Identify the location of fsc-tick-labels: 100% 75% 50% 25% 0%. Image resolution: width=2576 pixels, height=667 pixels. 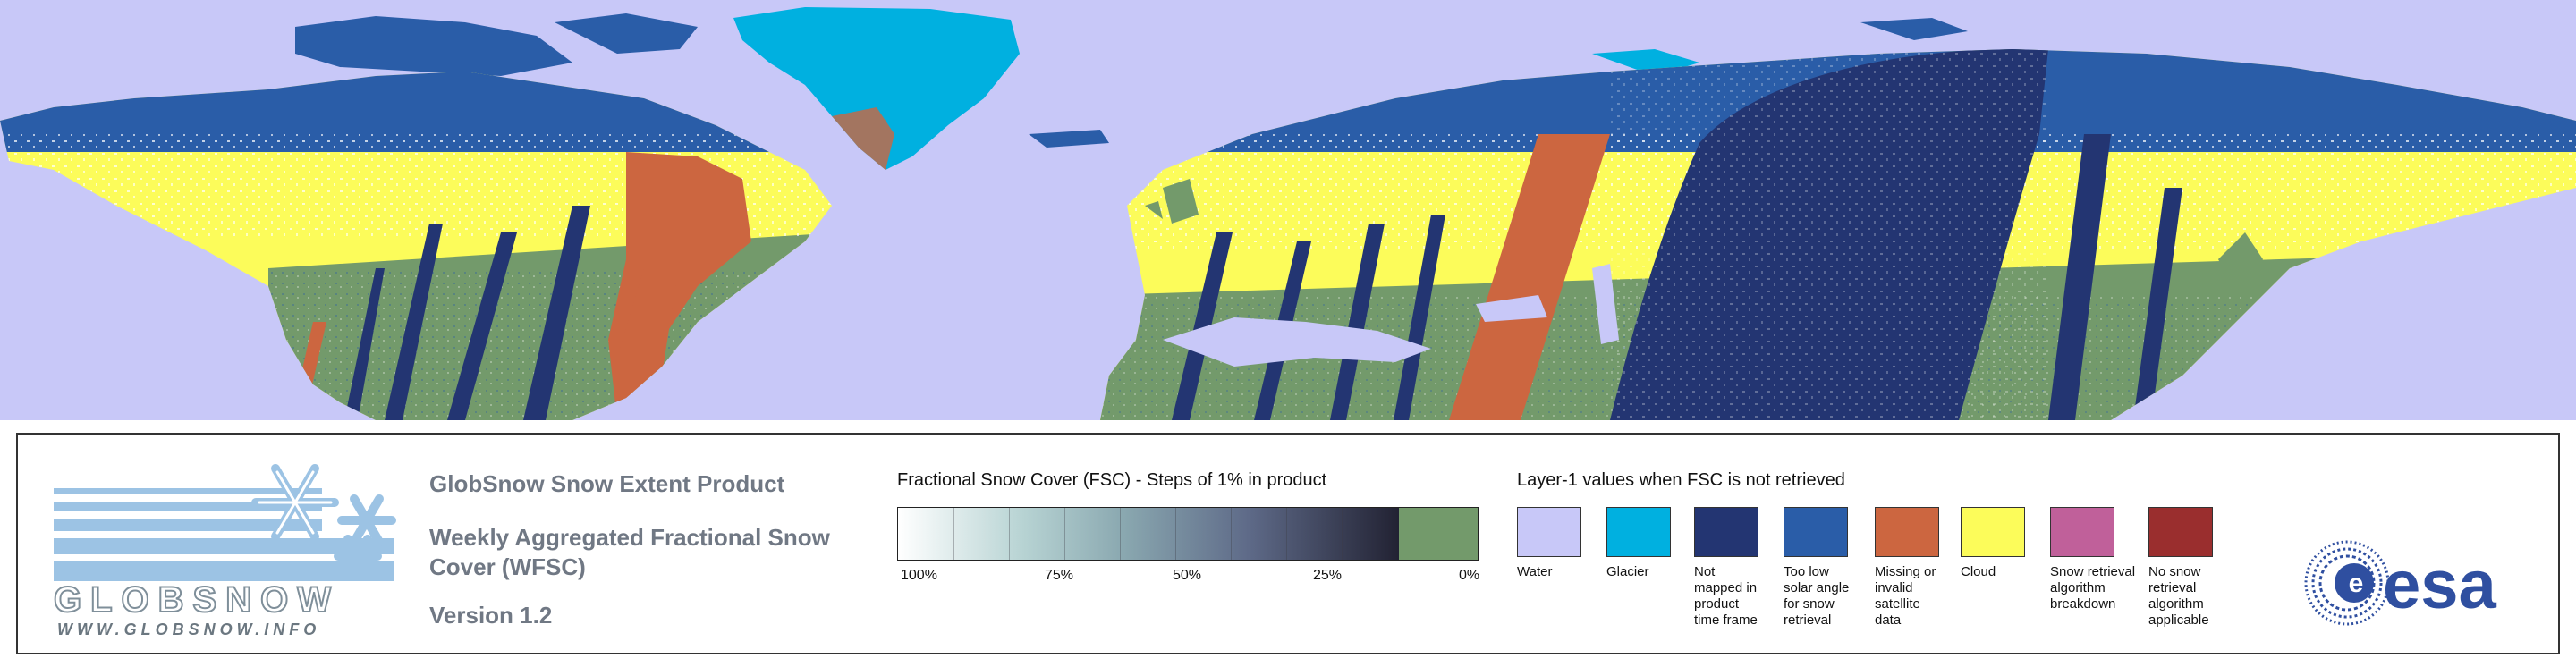
(1188, 578).